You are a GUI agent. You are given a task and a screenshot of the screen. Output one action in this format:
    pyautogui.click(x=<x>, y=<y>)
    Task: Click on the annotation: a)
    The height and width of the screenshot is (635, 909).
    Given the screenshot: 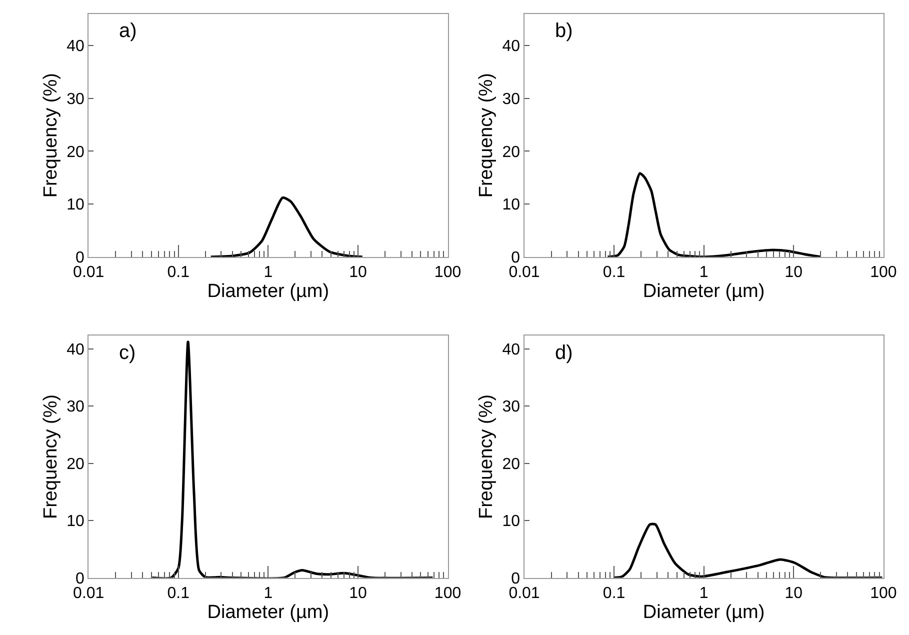 What is the action you would take?
    pyautogui.click(x=128, y=31)
    